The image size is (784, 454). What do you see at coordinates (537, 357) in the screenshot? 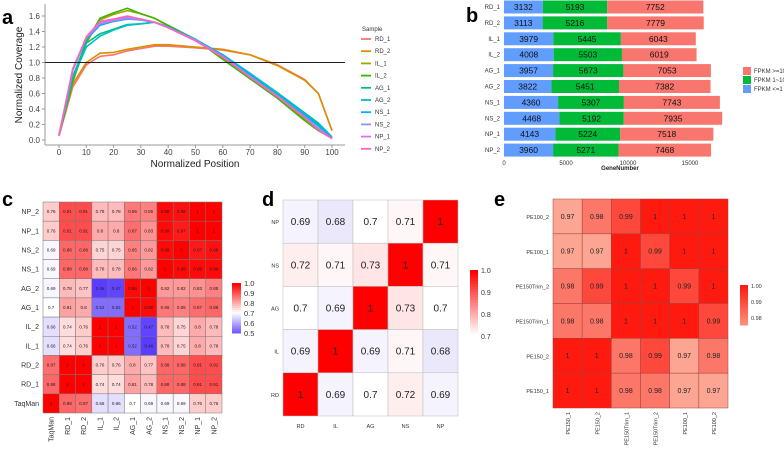
I see `row-label: PE150_2` at bounding box center [537, 357].